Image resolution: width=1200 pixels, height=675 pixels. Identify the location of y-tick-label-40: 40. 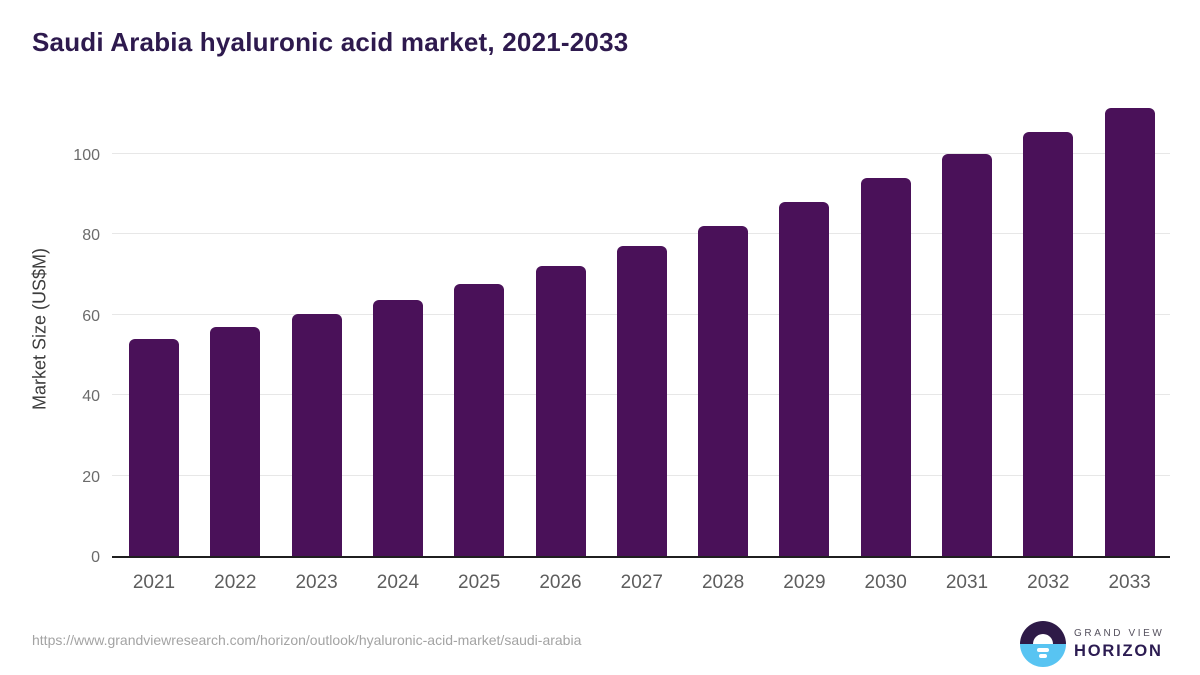
(91, 396).